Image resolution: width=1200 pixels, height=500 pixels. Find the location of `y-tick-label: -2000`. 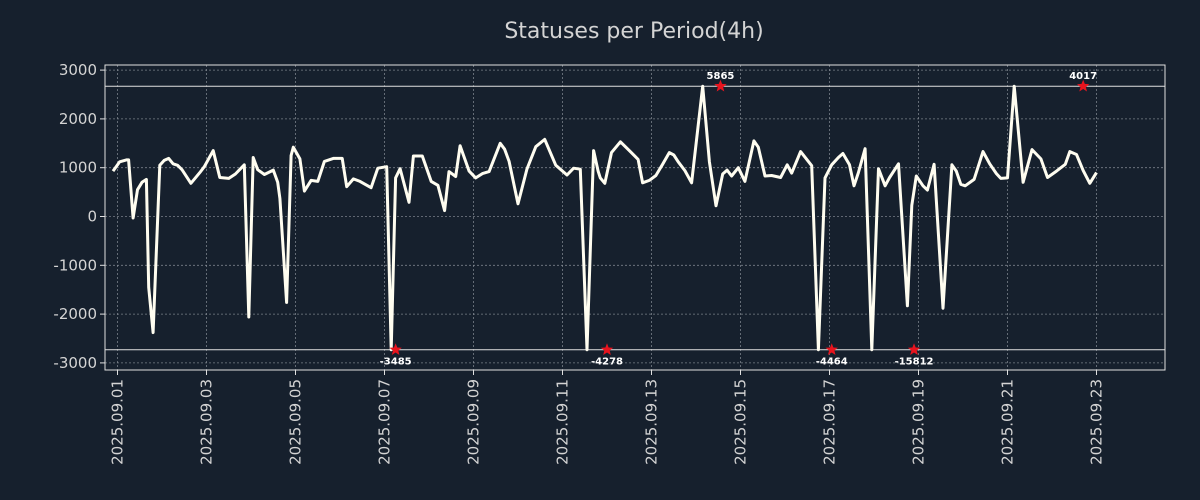

y-tick-label: -2000 is located at coordinates (75, 314).